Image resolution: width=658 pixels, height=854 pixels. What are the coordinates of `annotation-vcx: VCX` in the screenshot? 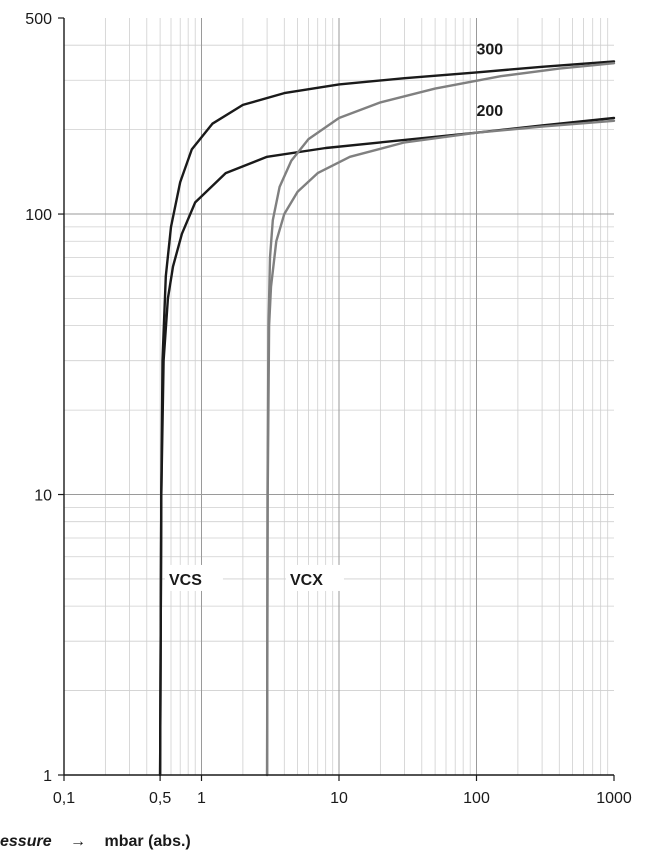 It's located at (306, 580).